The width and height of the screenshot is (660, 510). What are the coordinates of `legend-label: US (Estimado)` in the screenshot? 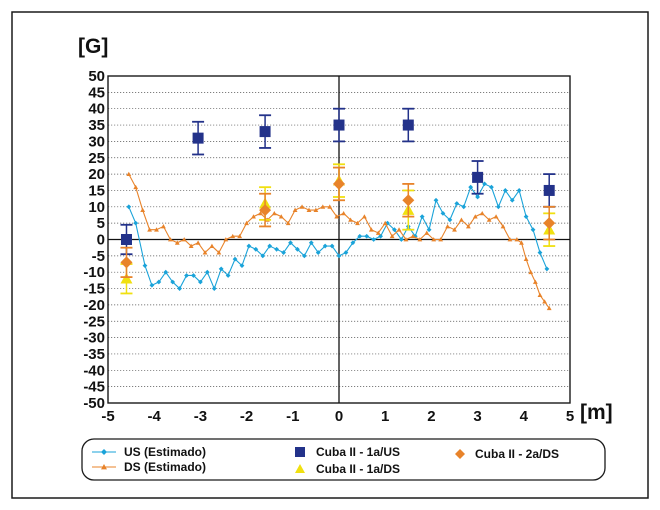 It's located at (165, 452).